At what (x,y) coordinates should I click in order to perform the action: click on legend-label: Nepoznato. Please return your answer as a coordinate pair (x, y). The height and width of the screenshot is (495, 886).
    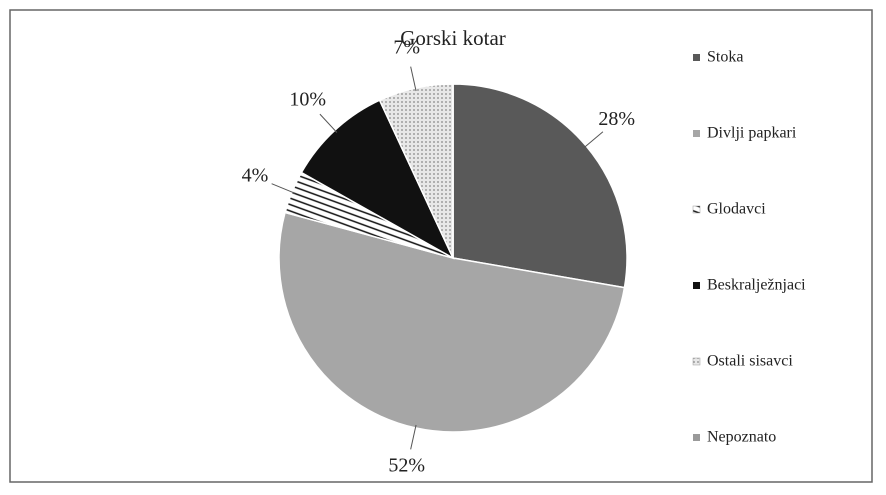
    Looking at the image, I should click on (741, 437).